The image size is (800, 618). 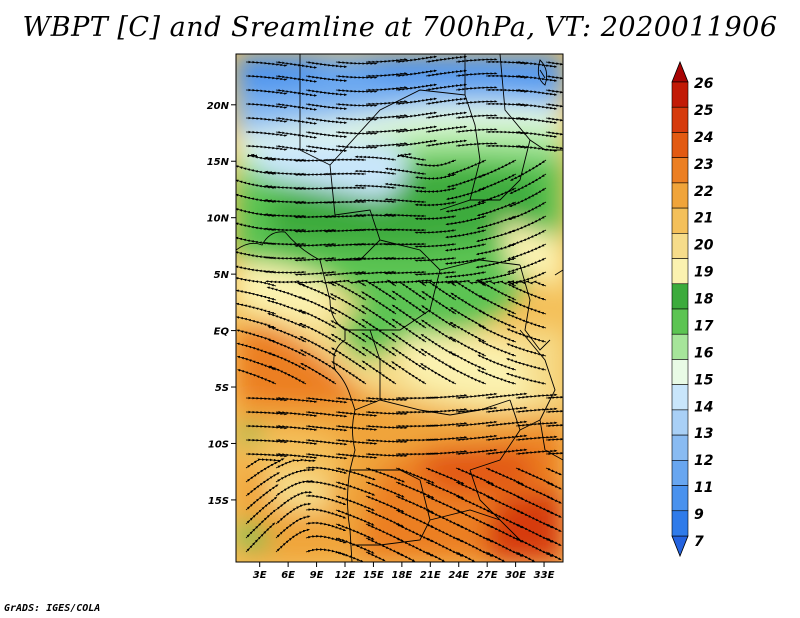 I want to click on colorbar-label: 25, so click(x=704, y=111).